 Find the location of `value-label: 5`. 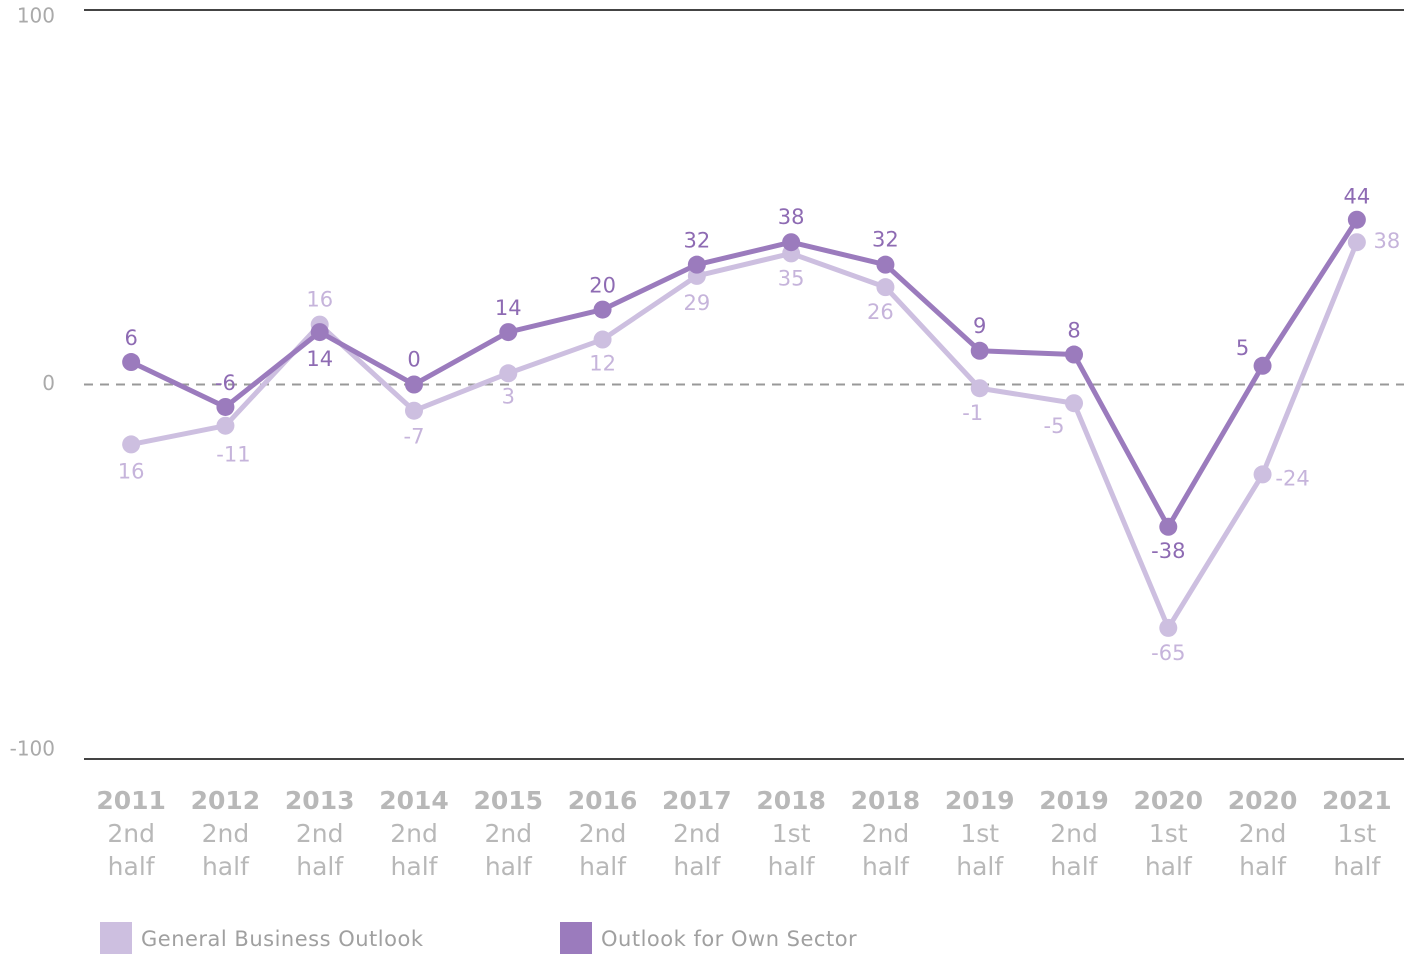

value-label: 5 is located at coordinates (1242, 348).